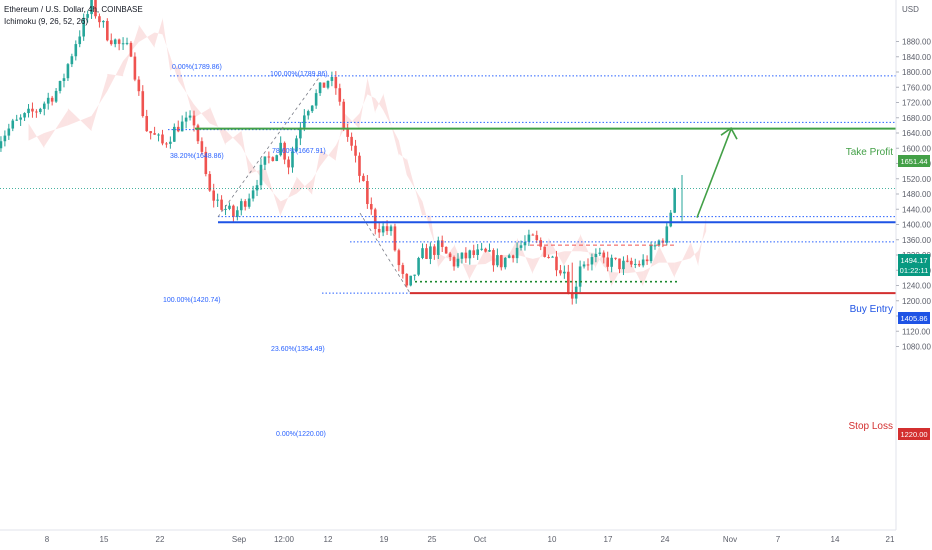 The height and width of the screenshot is (550, 932). What do you see at coordinates (665, 539) in the screenshot?
I see `time-tick-label: 24` at bounding box center [665, 539].